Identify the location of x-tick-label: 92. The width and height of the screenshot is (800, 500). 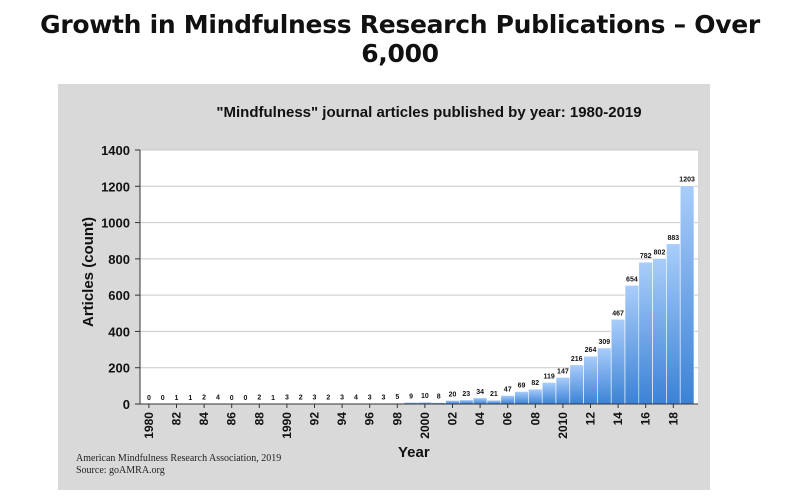
(315, 419).